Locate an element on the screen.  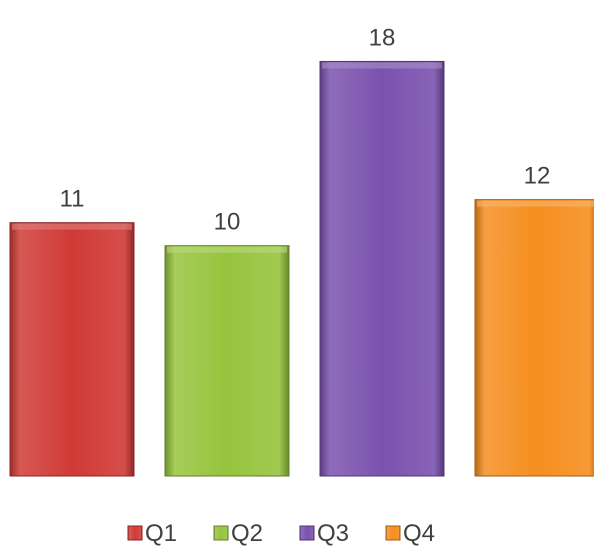
bar-q2 is located at coordinates (227, 361).